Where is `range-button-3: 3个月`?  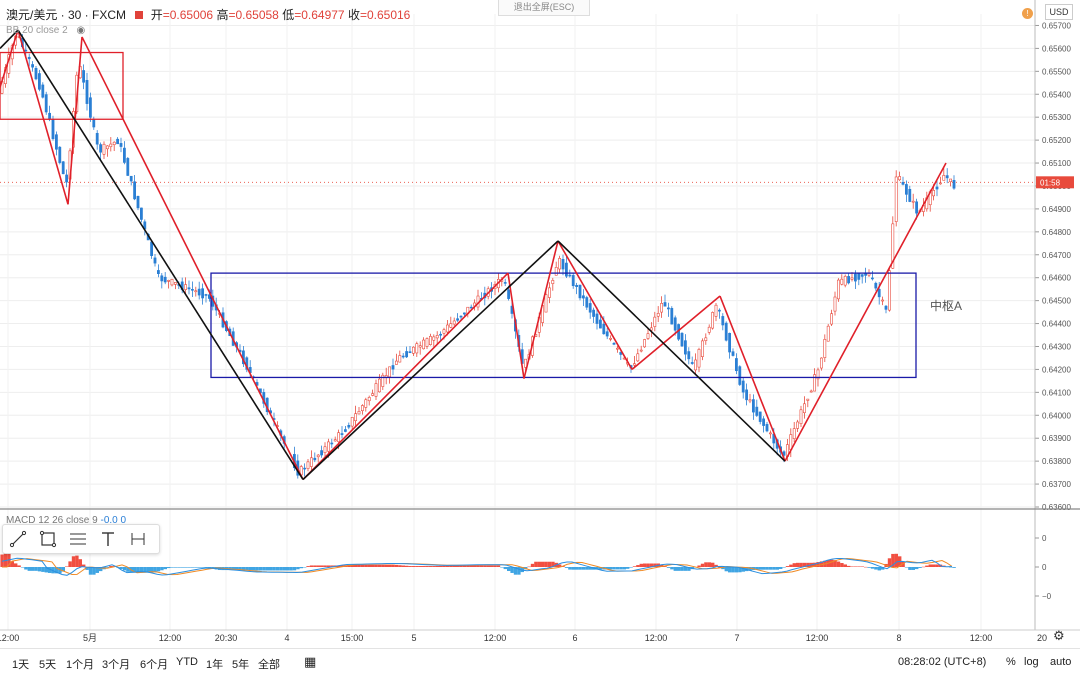
range-button-3: 3个月 is located at coordinates (116, 665).